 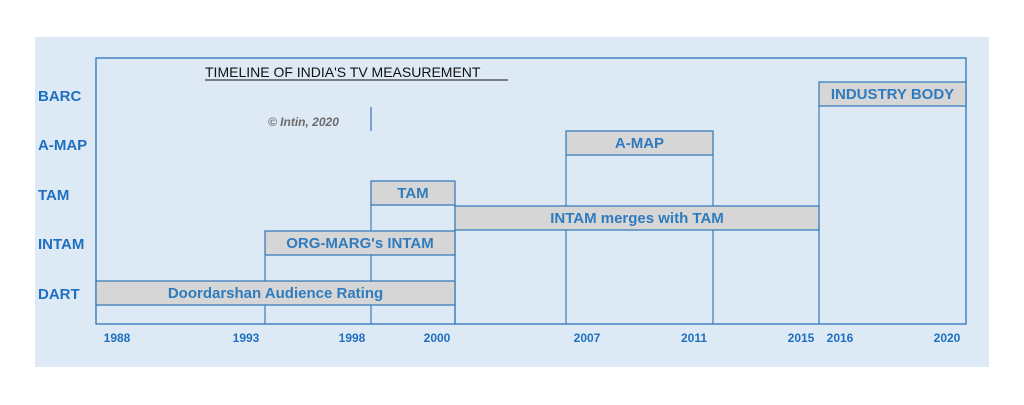 What do you see at coordinates (246, 338) in the screenshot?
I see `tick-label-1993: 1993` at bounding box center [246, 338].